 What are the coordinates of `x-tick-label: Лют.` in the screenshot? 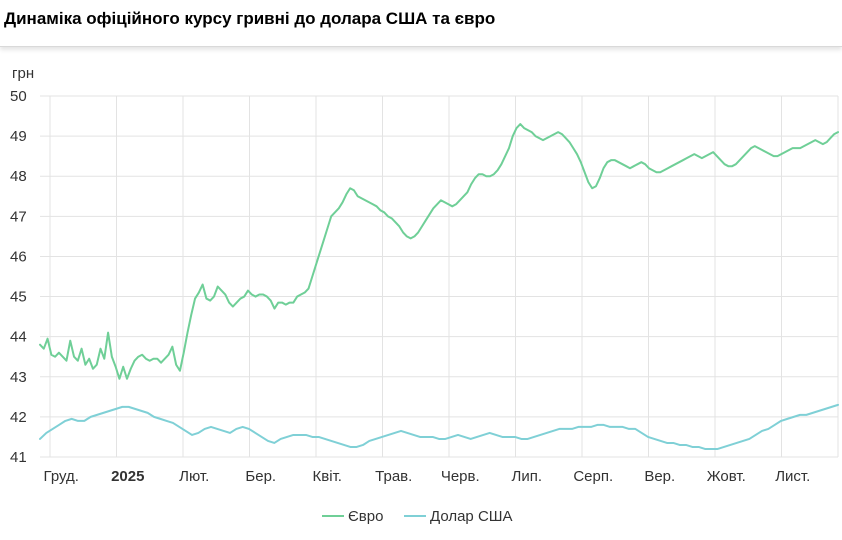 It's located at (194, 476).